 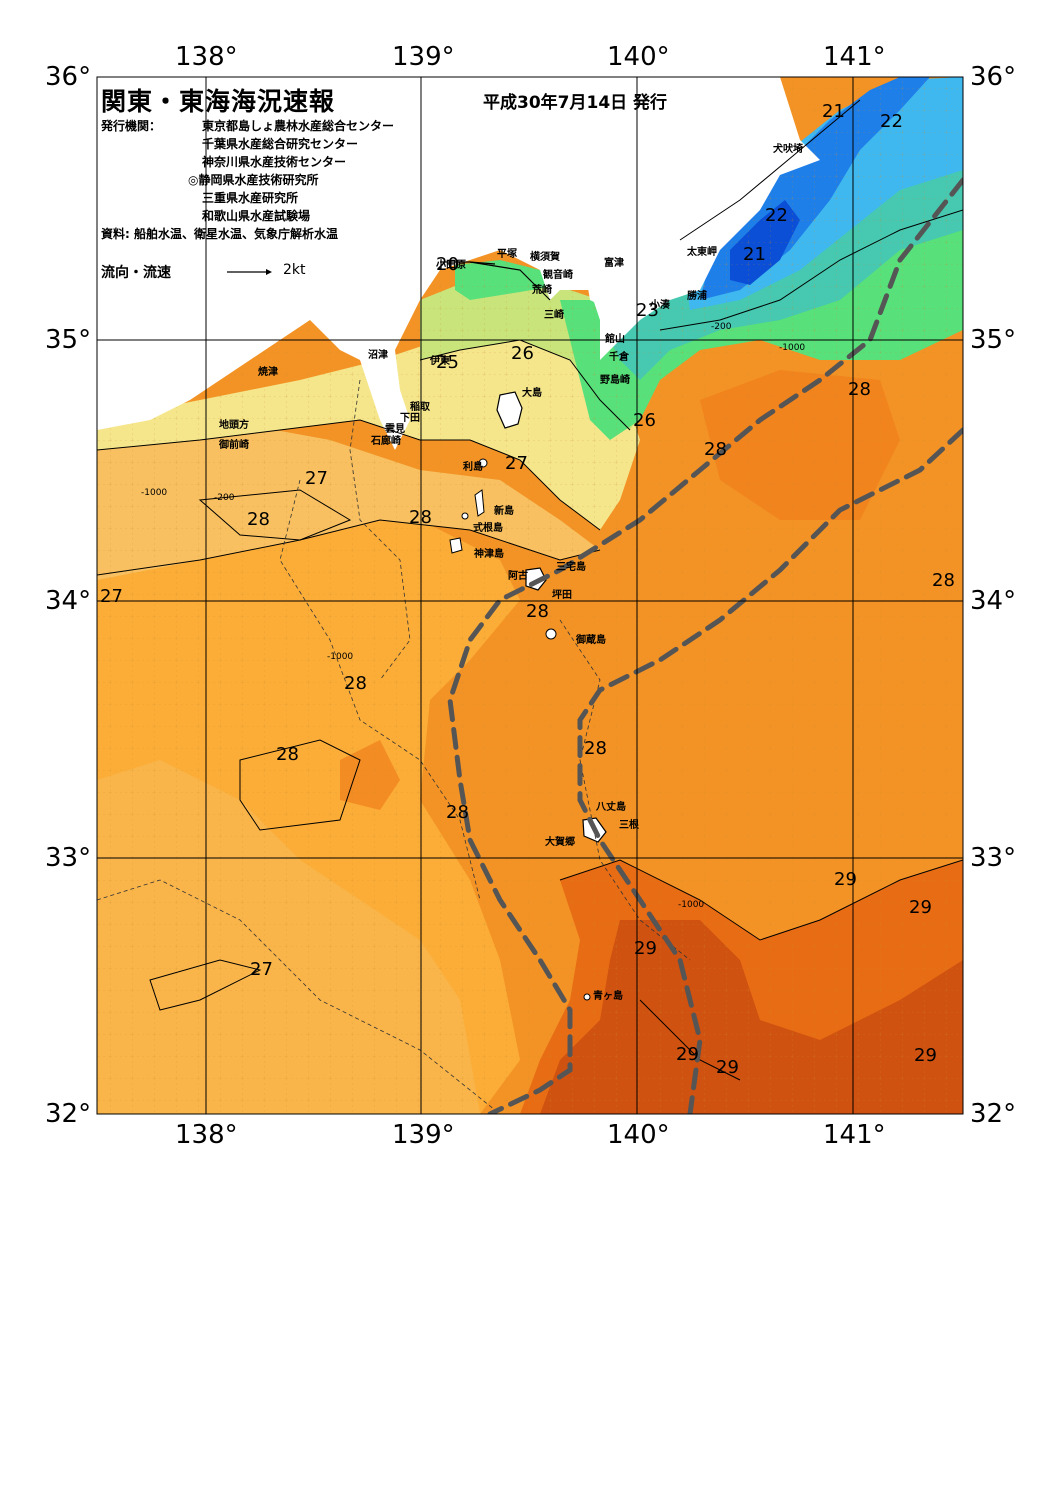 What do you see at coordinates (854, 57) in the screenshot?
I see `lon-label-141-top: 141°` at bounding box center [854, 57].